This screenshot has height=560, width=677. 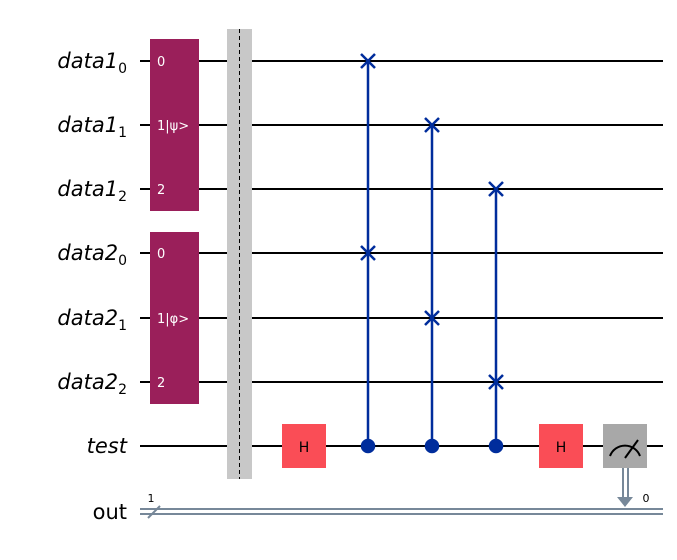 What do you see at coordinates (92, 255) in the screenshot?
I see `wire-label: data20` at bounding box center [92, 255].